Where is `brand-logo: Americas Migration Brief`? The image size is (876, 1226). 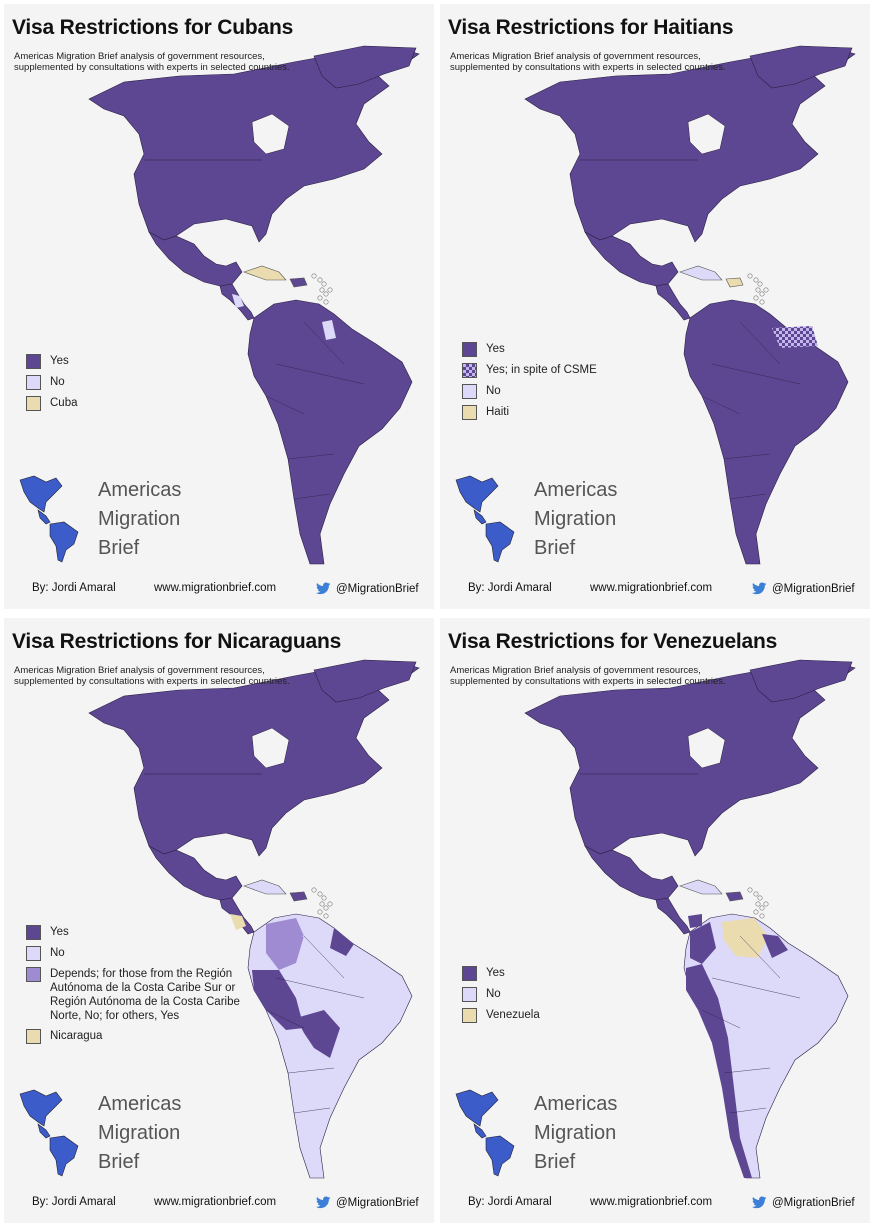 brand-logo: Americas Migration Brief is located at coordinates (539, 519).